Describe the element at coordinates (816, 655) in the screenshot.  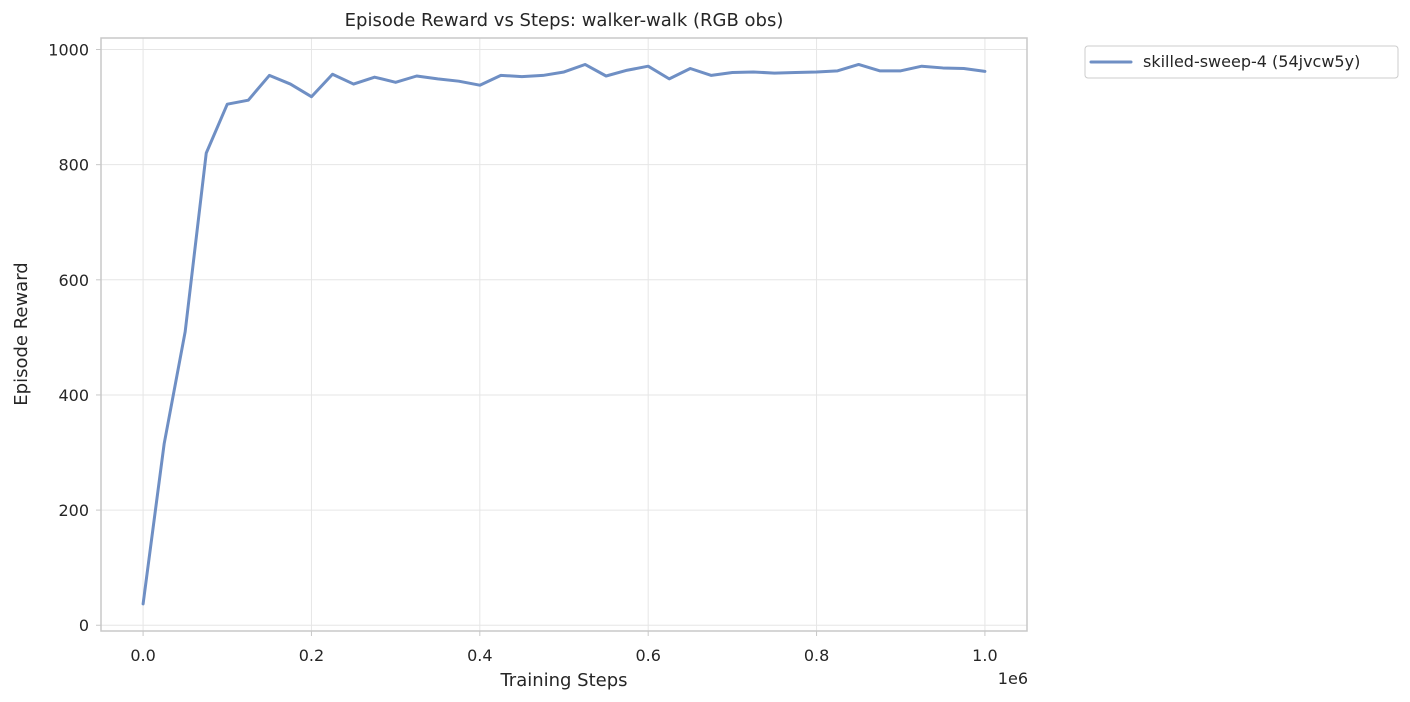
I see `x-tick-label: 0.8` at that location.